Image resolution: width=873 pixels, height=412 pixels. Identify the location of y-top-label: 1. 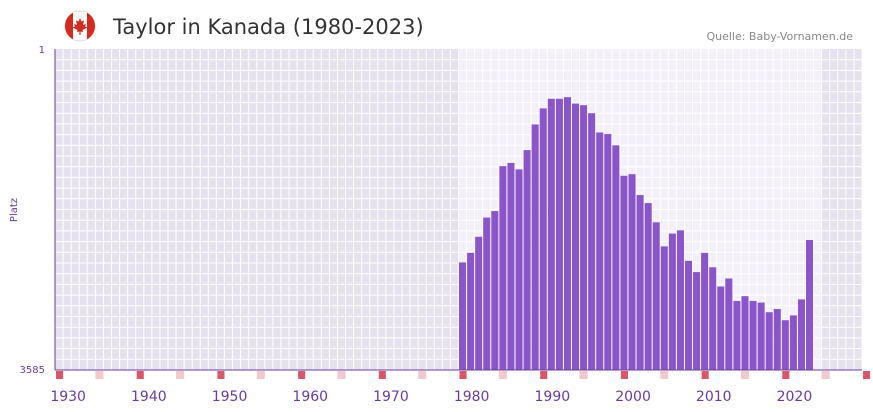
(42, 50).